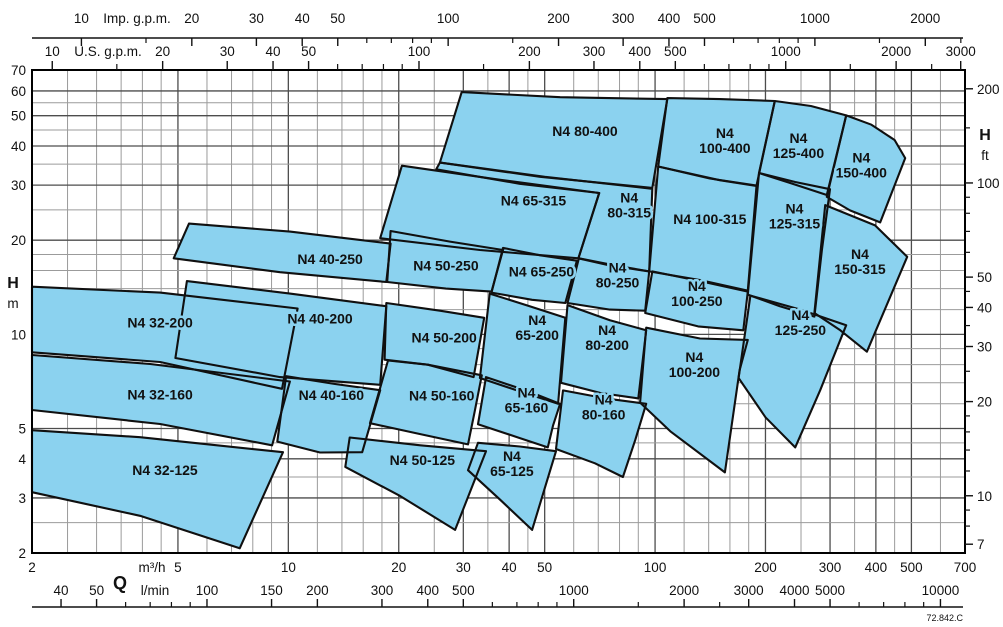  What do you see at coordinates (337, 18) in the screenshot?
I see `imp-gpm-label-50: 50` at bounding box center [337, 18].